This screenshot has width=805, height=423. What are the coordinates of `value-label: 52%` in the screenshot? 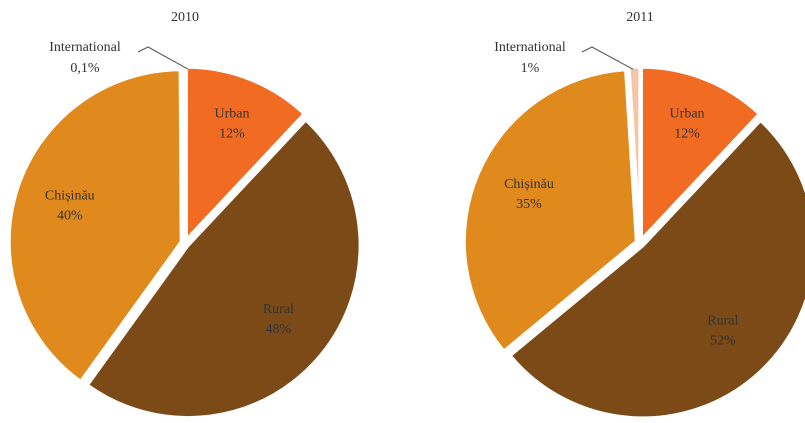 It's located at (723, 340).